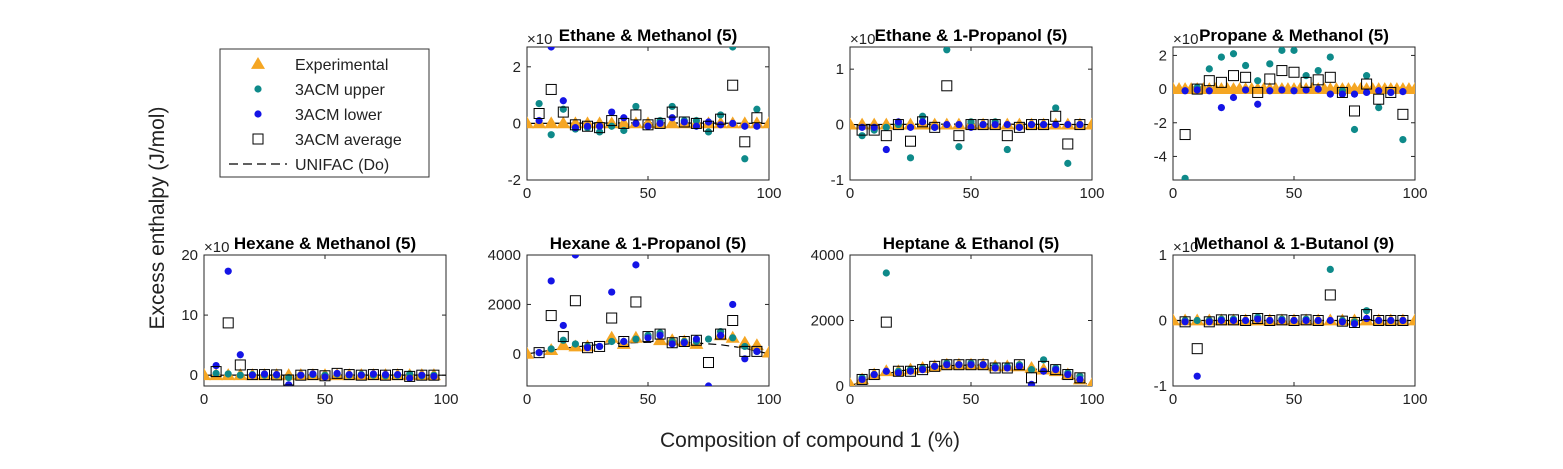 This screenshot has width=1563, height=469. I want to click on y-tick-label: 4000, so click(504, 255).